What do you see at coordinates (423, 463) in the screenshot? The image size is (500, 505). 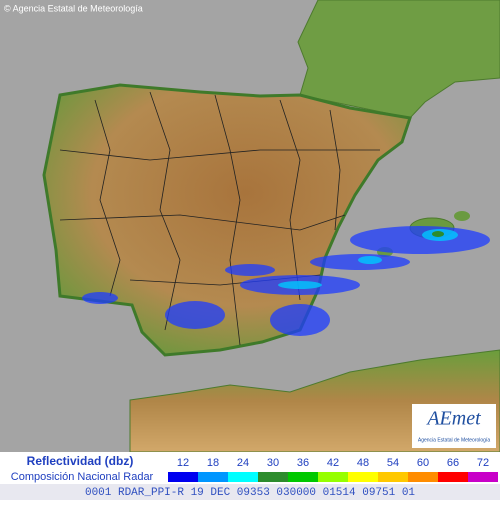 I see `legend-label: 60` at bounding box center [423, 463].